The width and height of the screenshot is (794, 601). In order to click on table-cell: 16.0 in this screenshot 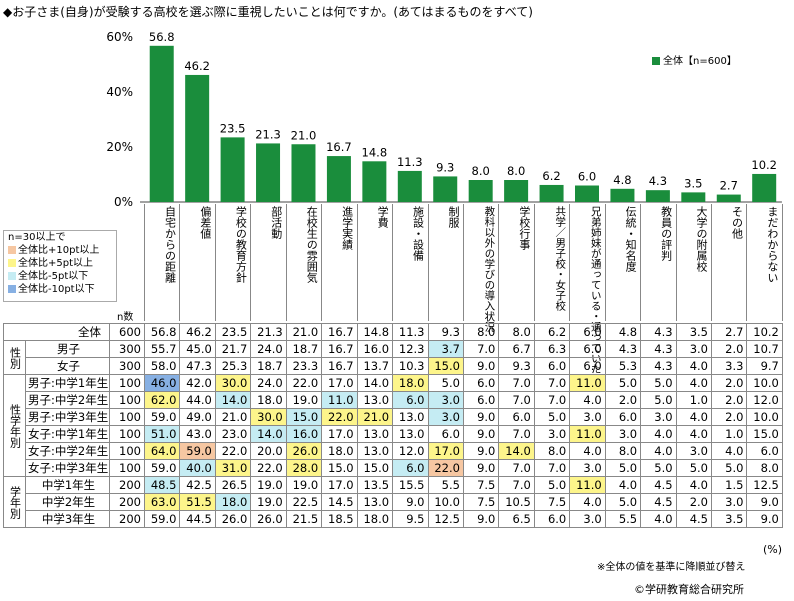, I will do `click(375, 349)`.